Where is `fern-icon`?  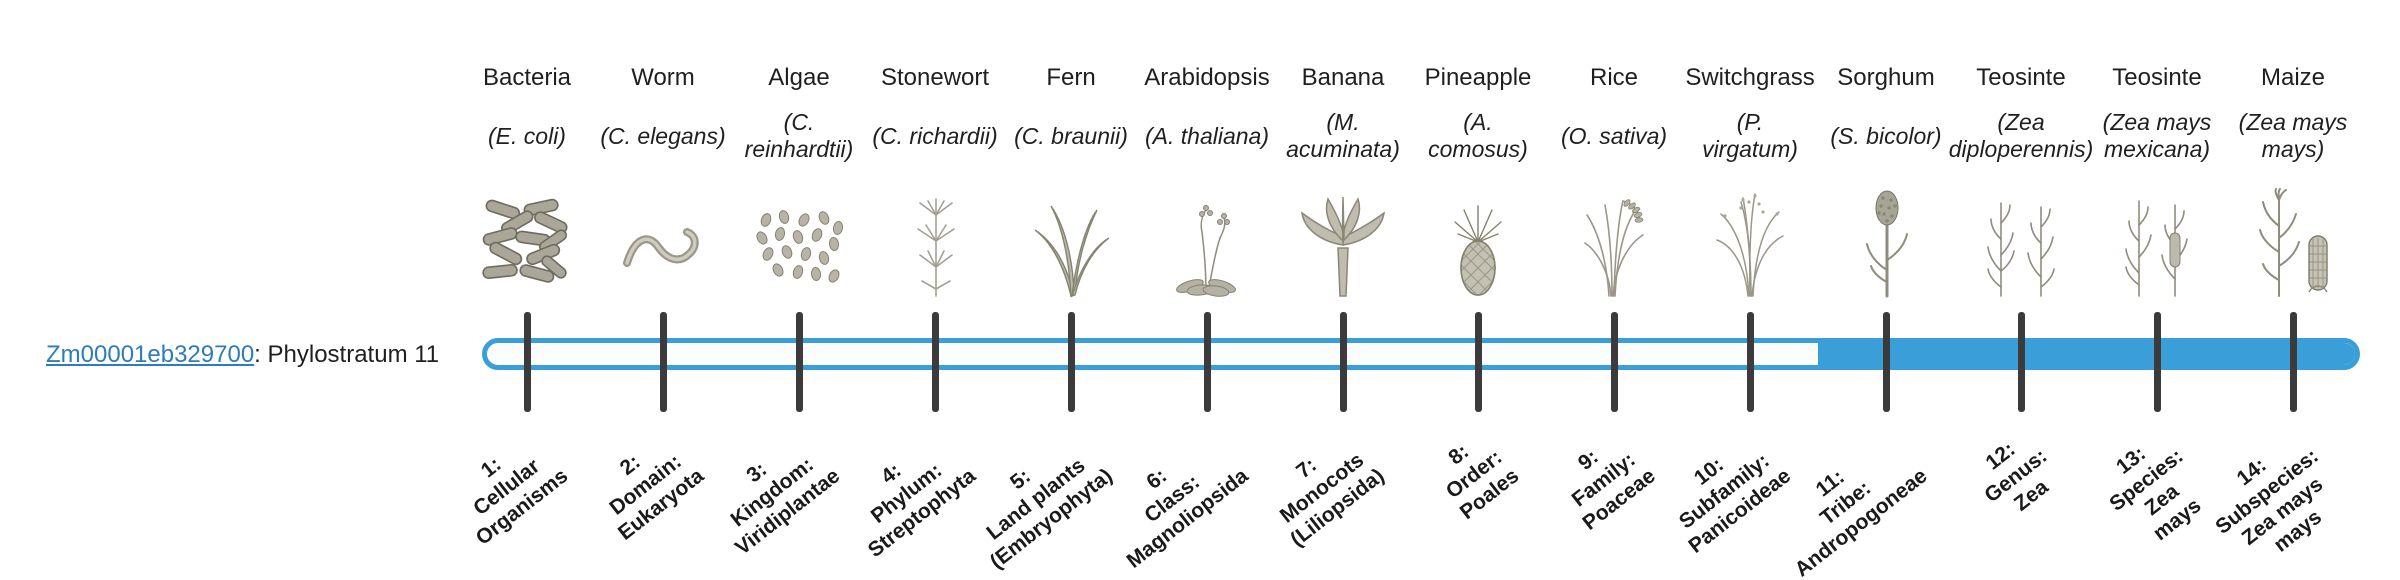 fern-icon is located at coordinates (1071, 238).